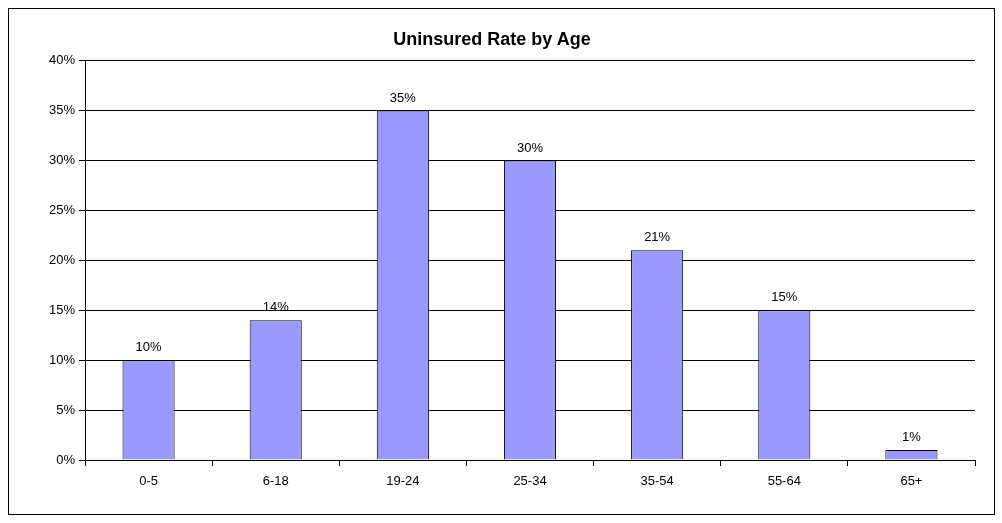 The height and width of the screenshot is (523, 1002). Describe the element at coordinates (62, 309) in the screenshot. I see `y-tick-label: 15%` at that location.